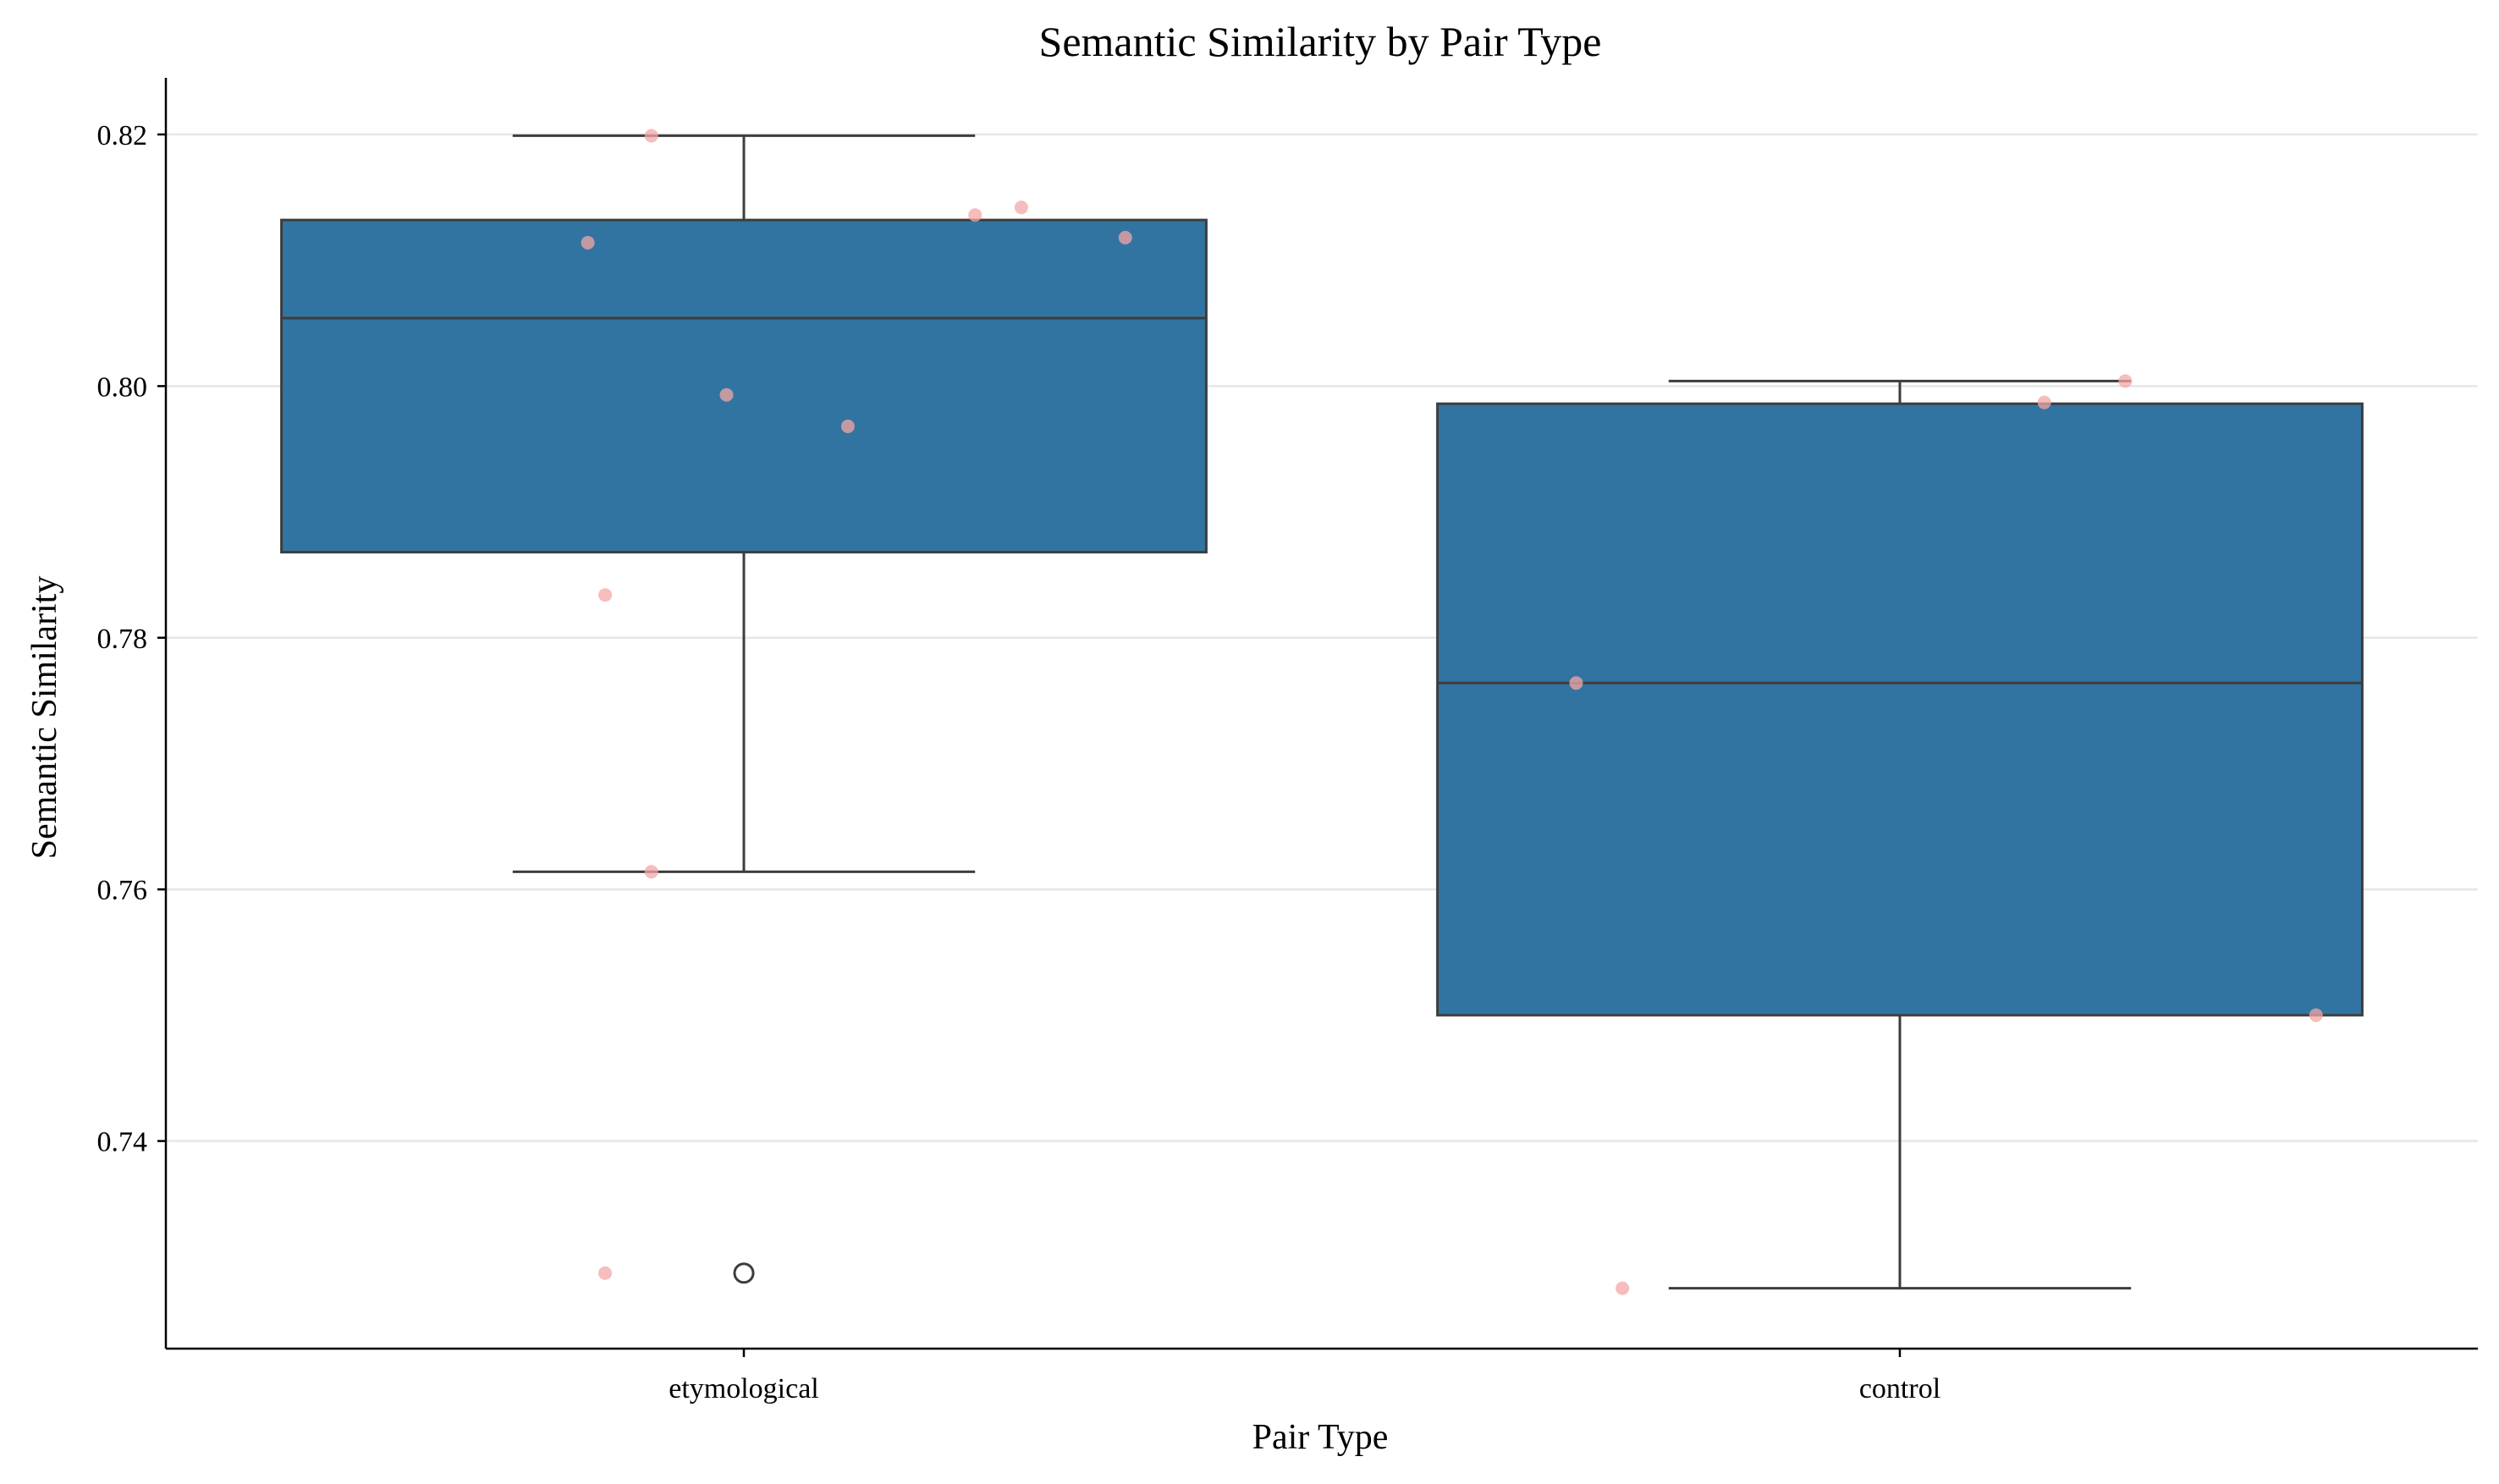  What do you see at coordinates (123, 890) in the screenshot?
I see `y-tick-label: 0.76` at bounding box center [123, 890].